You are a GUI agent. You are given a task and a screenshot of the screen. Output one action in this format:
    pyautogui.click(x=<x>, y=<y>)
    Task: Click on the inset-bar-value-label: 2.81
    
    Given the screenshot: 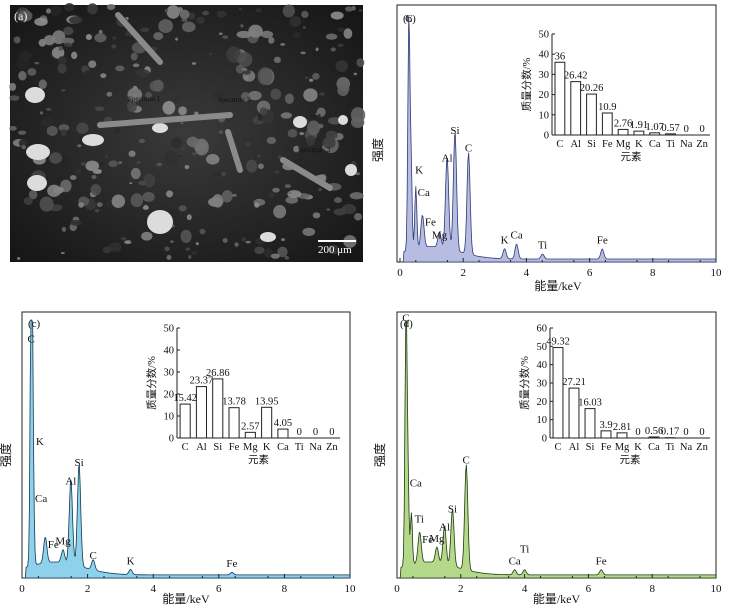 What is the action you would take?
    pyautogui.click(x=622, y=427)
    